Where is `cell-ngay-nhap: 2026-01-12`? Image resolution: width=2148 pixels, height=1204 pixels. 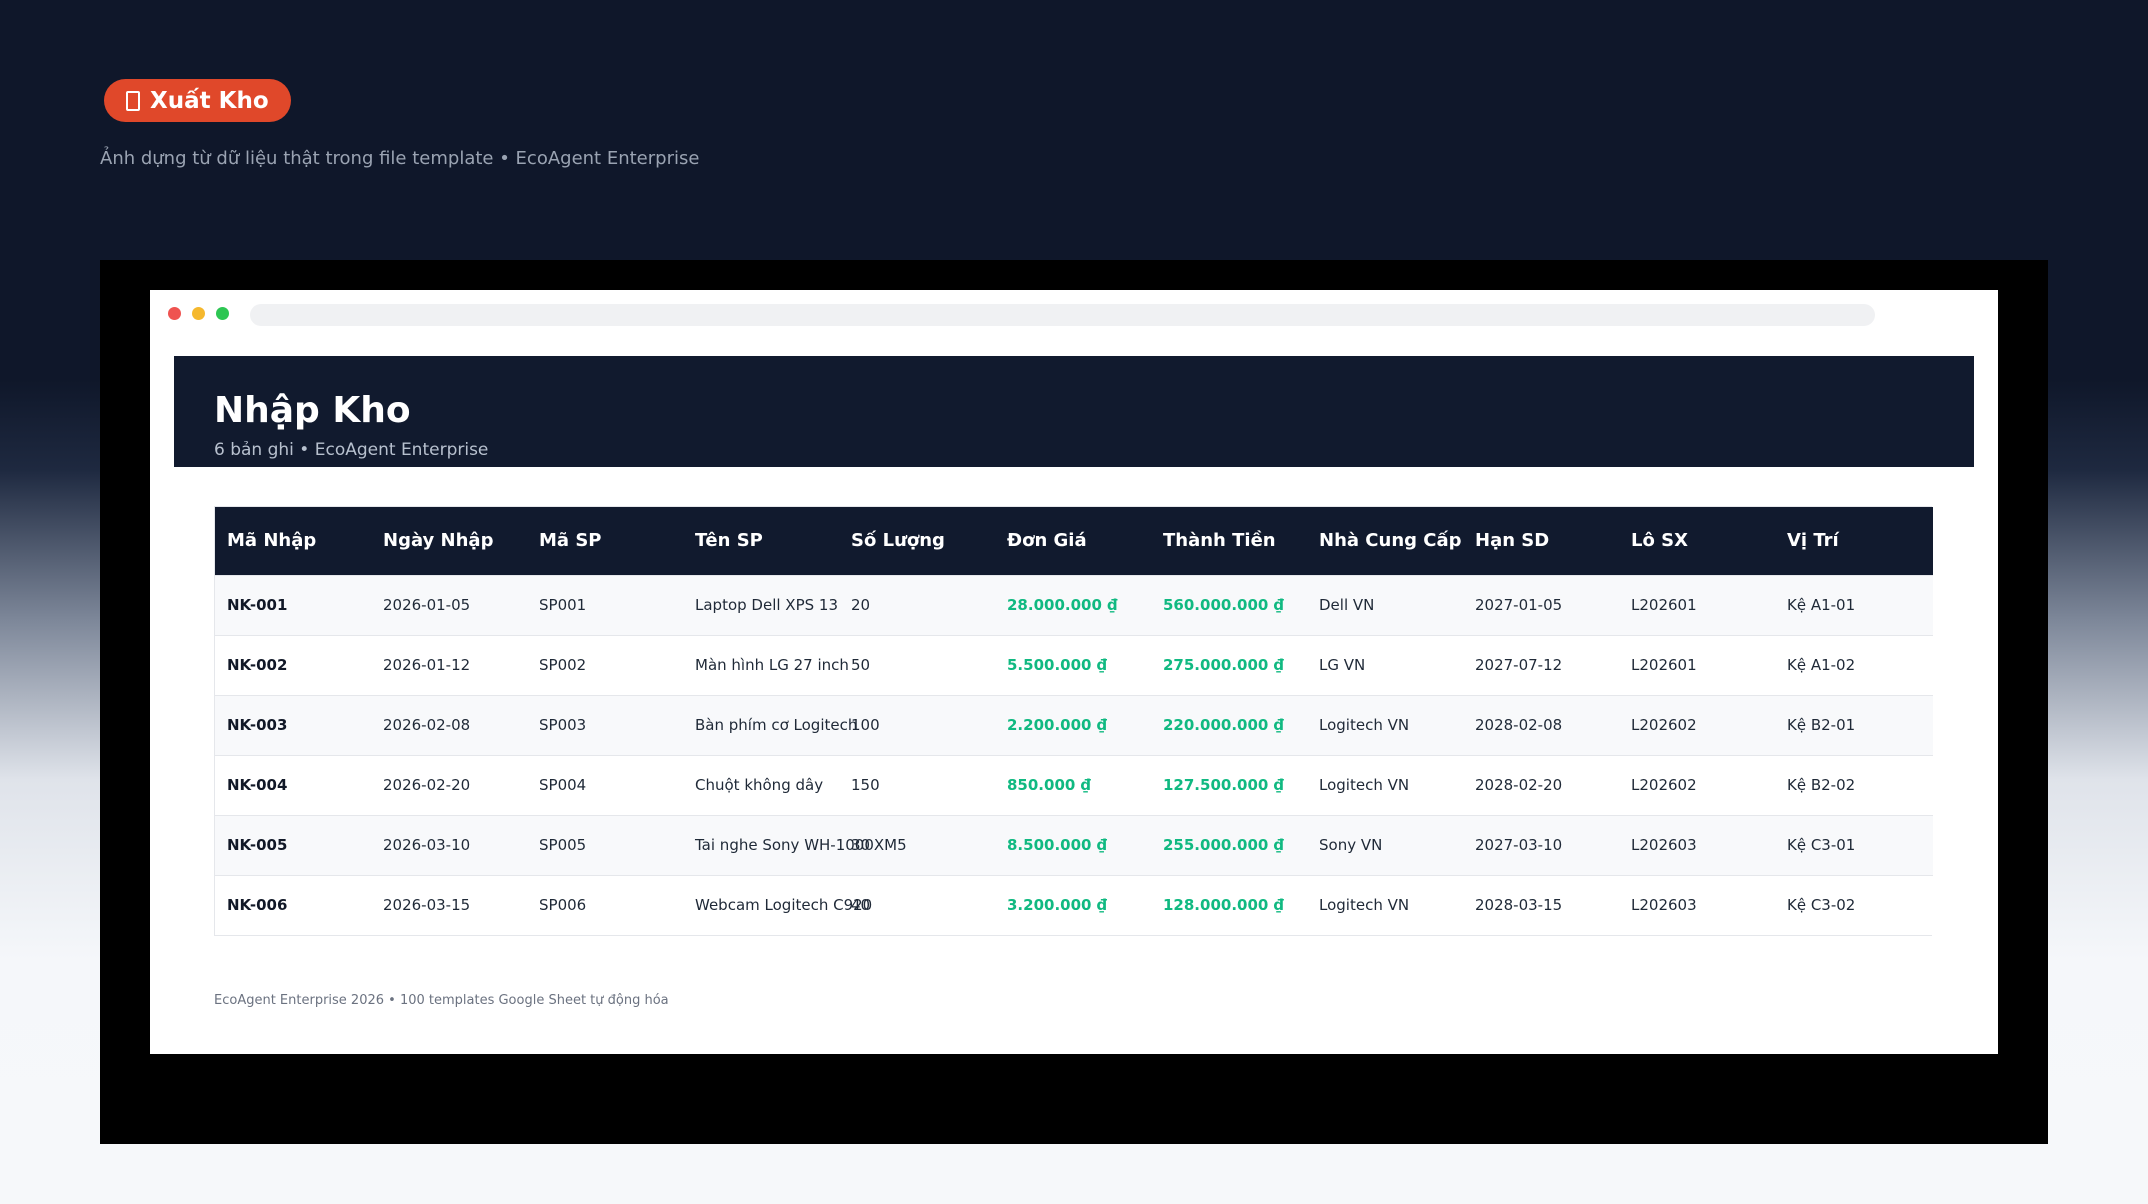
cell-ngay-nhap: 2026-01-12 is located at coordinates (427, 665).